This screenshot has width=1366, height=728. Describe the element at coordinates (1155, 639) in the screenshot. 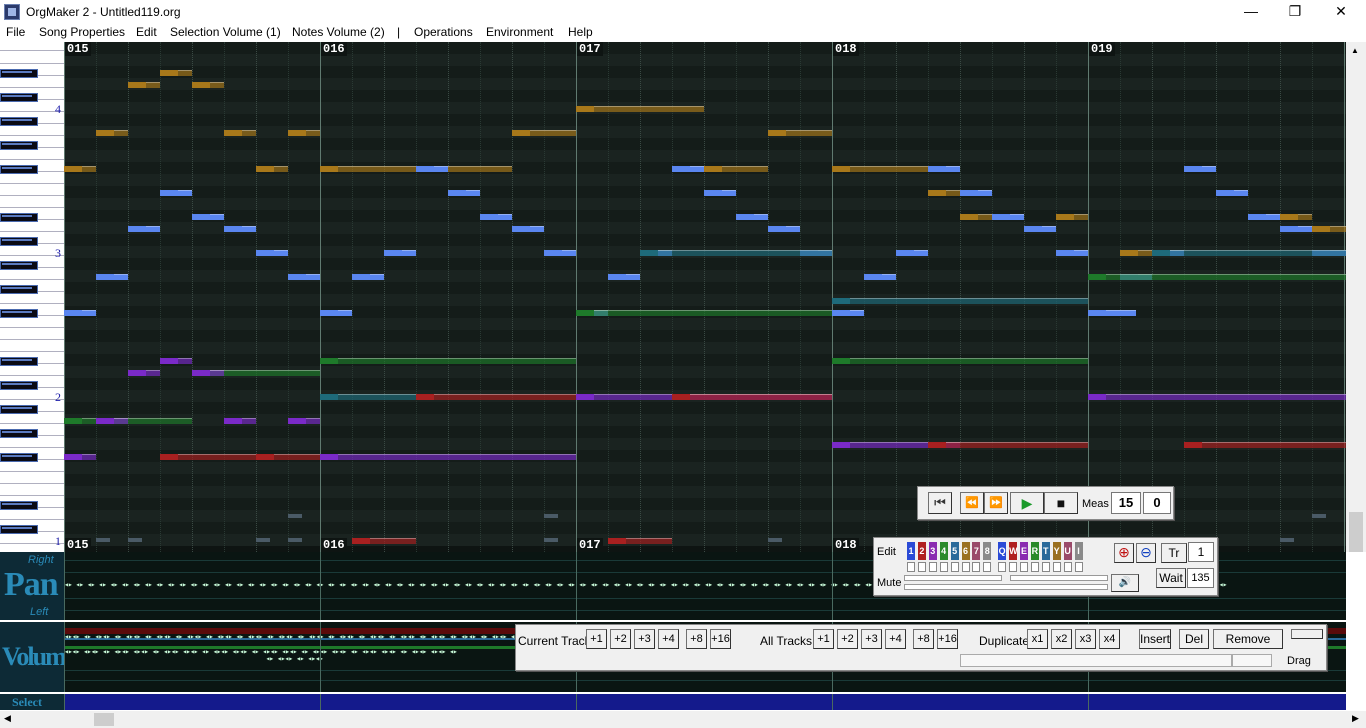

I see `insert-button: Insert` at that location.